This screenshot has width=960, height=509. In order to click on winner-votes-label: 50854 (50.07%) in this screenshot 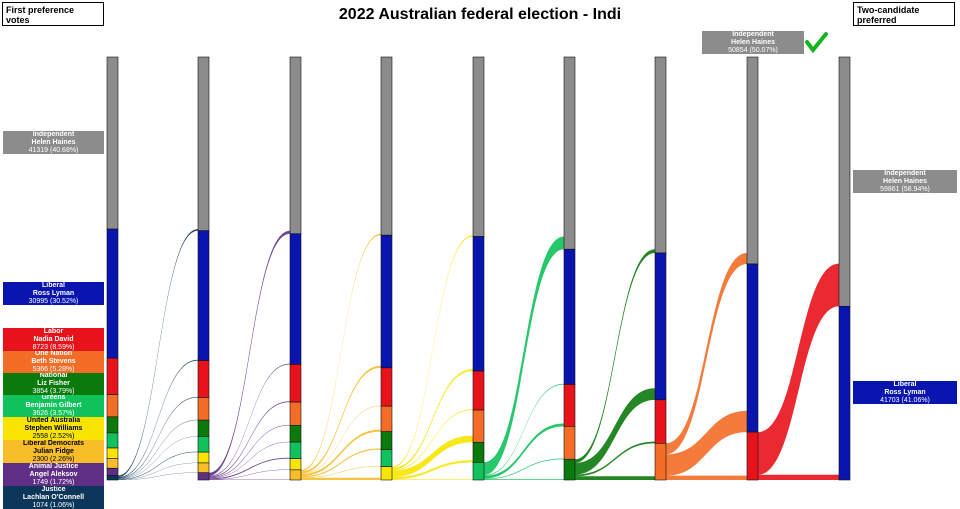, I will do `click(753, 50)`.